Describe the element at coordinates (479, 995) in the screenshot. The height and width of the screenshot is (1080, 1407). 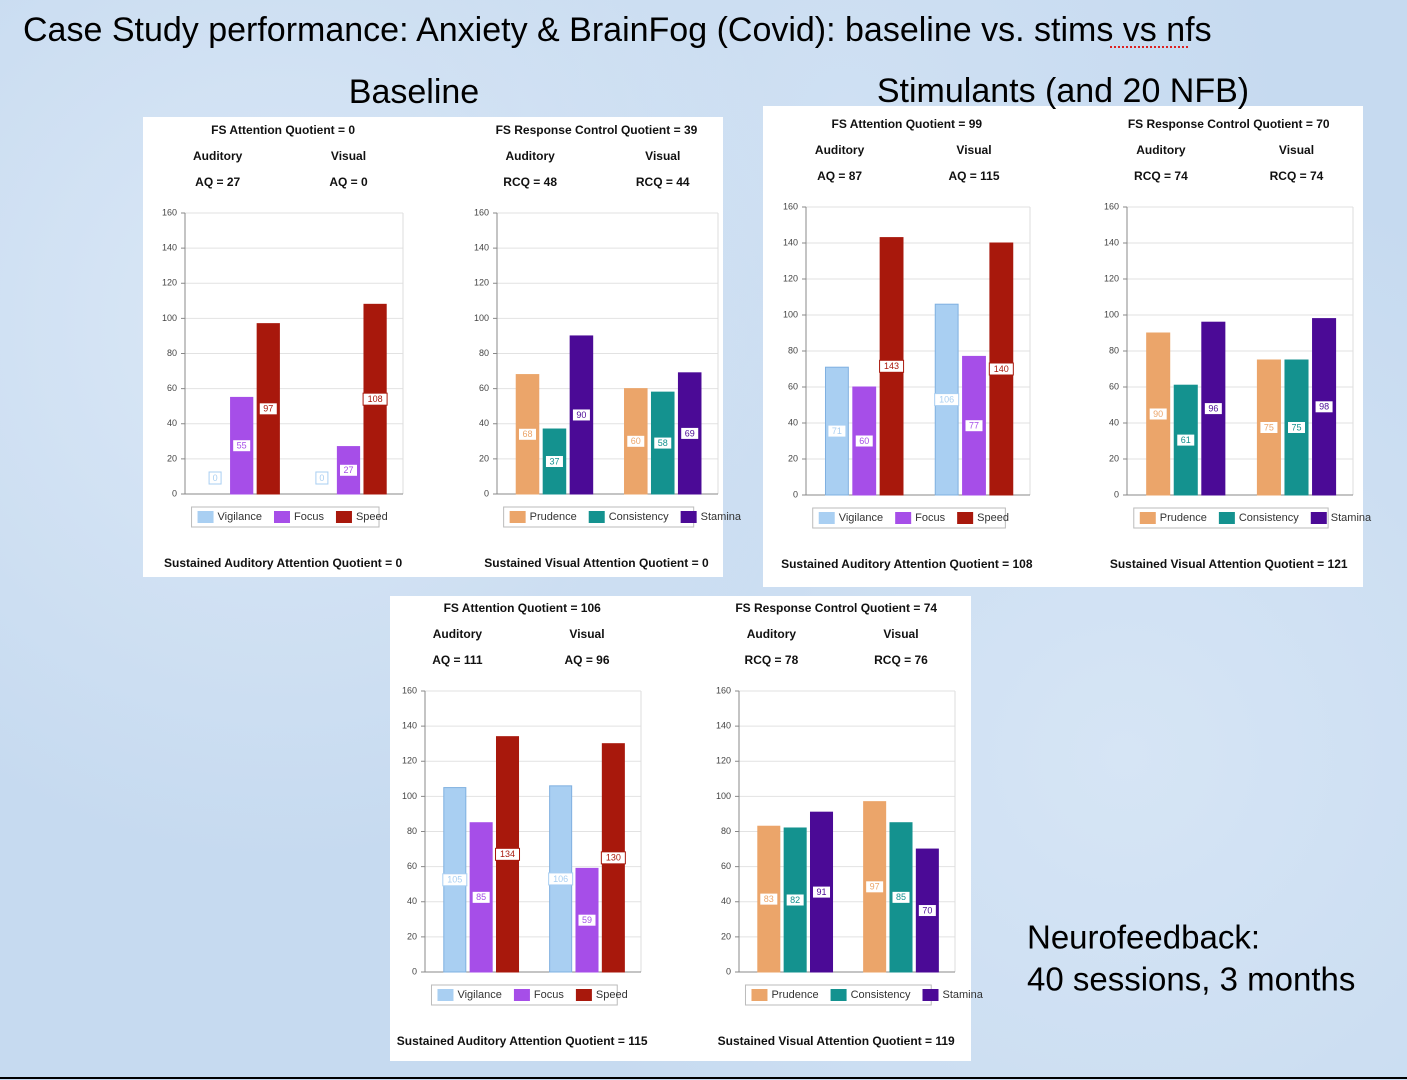
I see `legend-label: Vigilance` at that location.